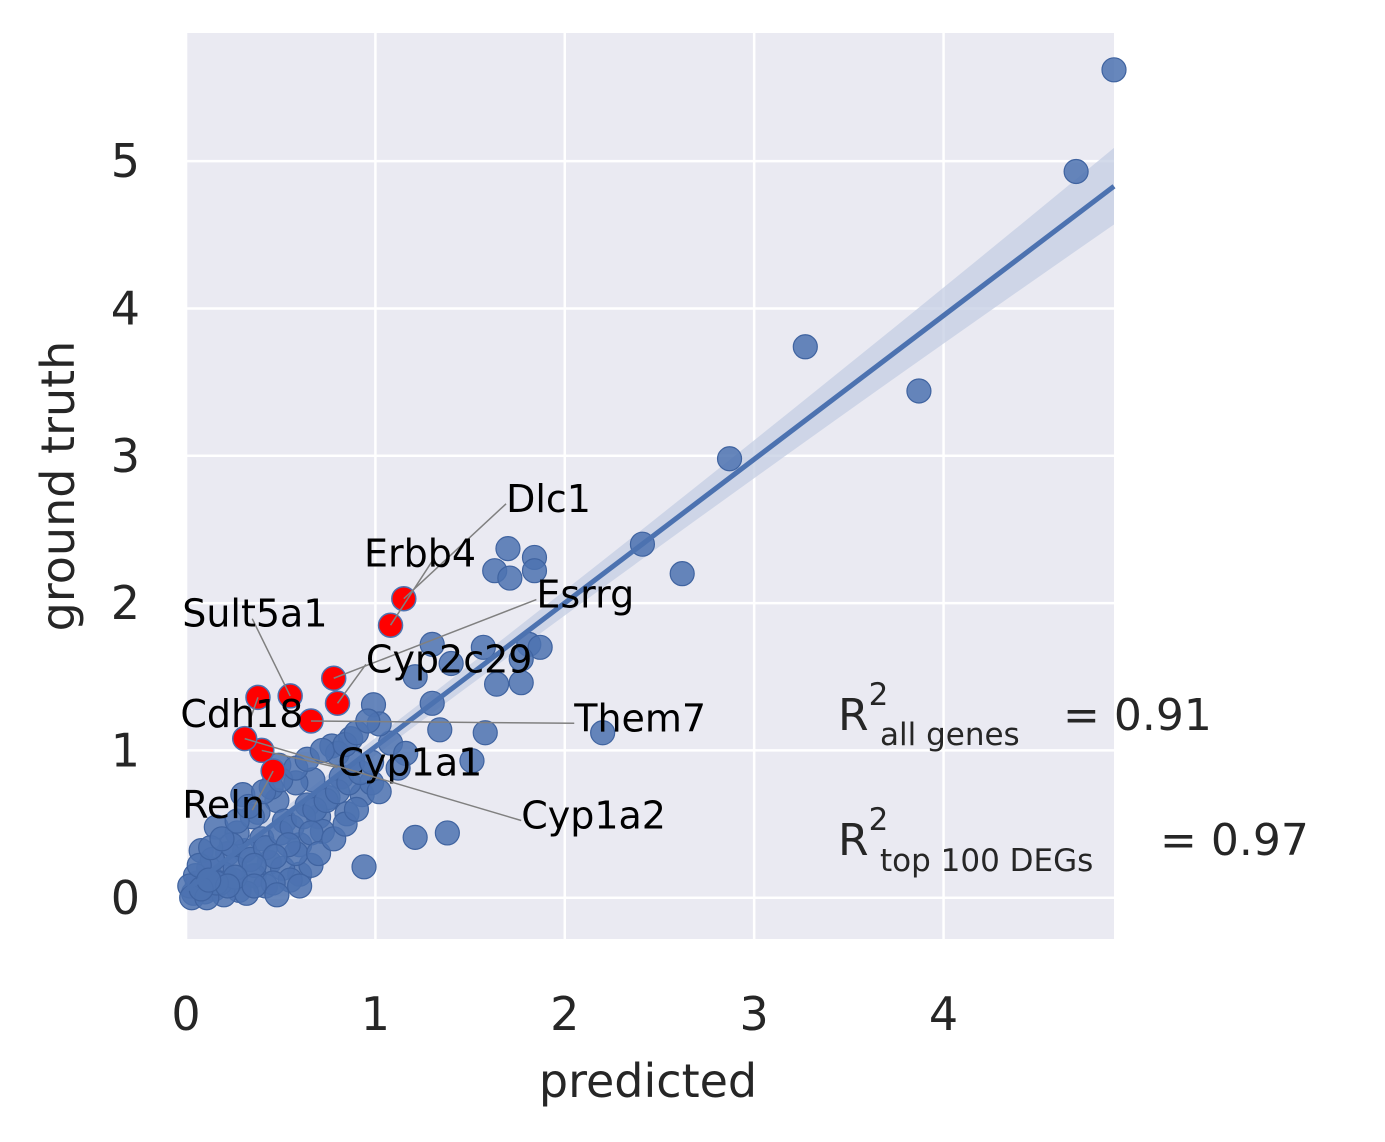 This screenshot has height=1142, width=1385. Describe the element at coordinates (125, 603) in the screenshot. I see `y-tick-label: 2` at that location.